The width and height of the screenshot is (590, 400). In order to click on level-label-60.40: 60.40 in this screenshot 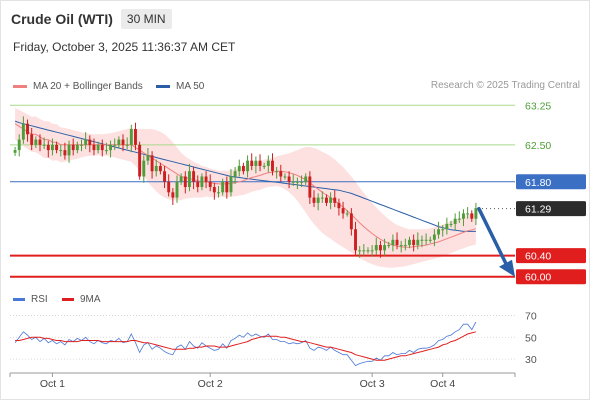, I will do `click(538, 257)`.